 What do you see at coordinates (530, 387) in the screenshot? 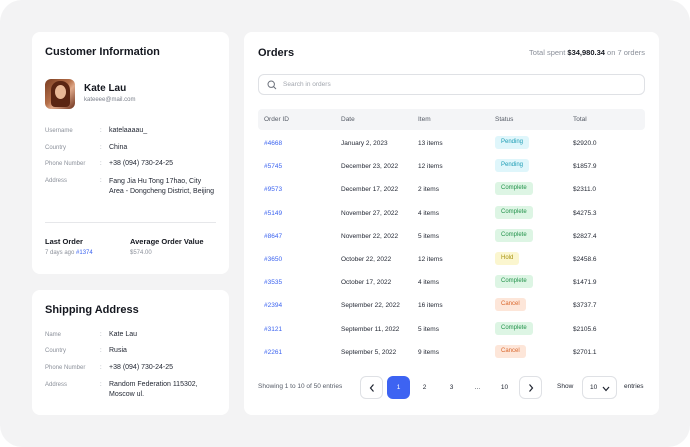
I see `next-page-button` at bounding box center [530, 387].